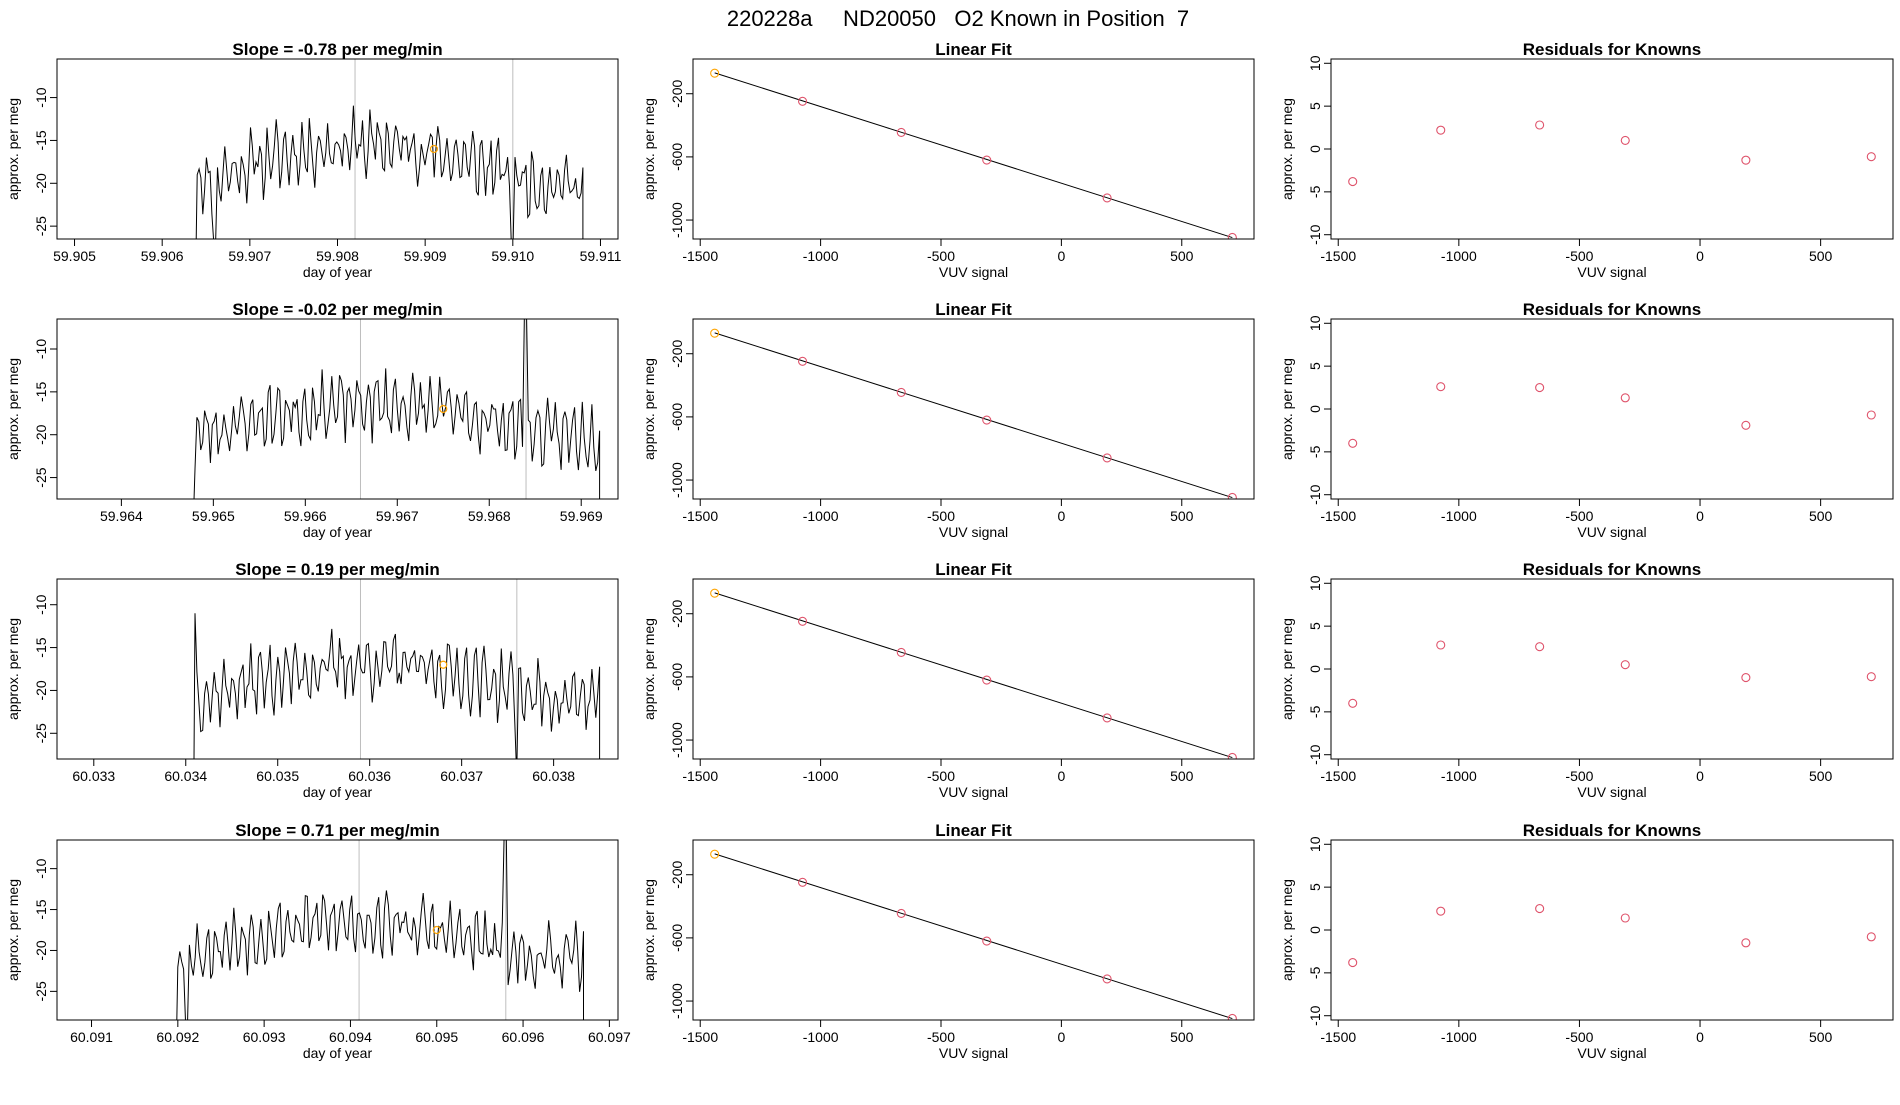 This screenshot has width=1900, height=1105. Describe the element at coordinates (177, 1037) in the screenshot. I see `x-tick-label: 60.092` at that location.